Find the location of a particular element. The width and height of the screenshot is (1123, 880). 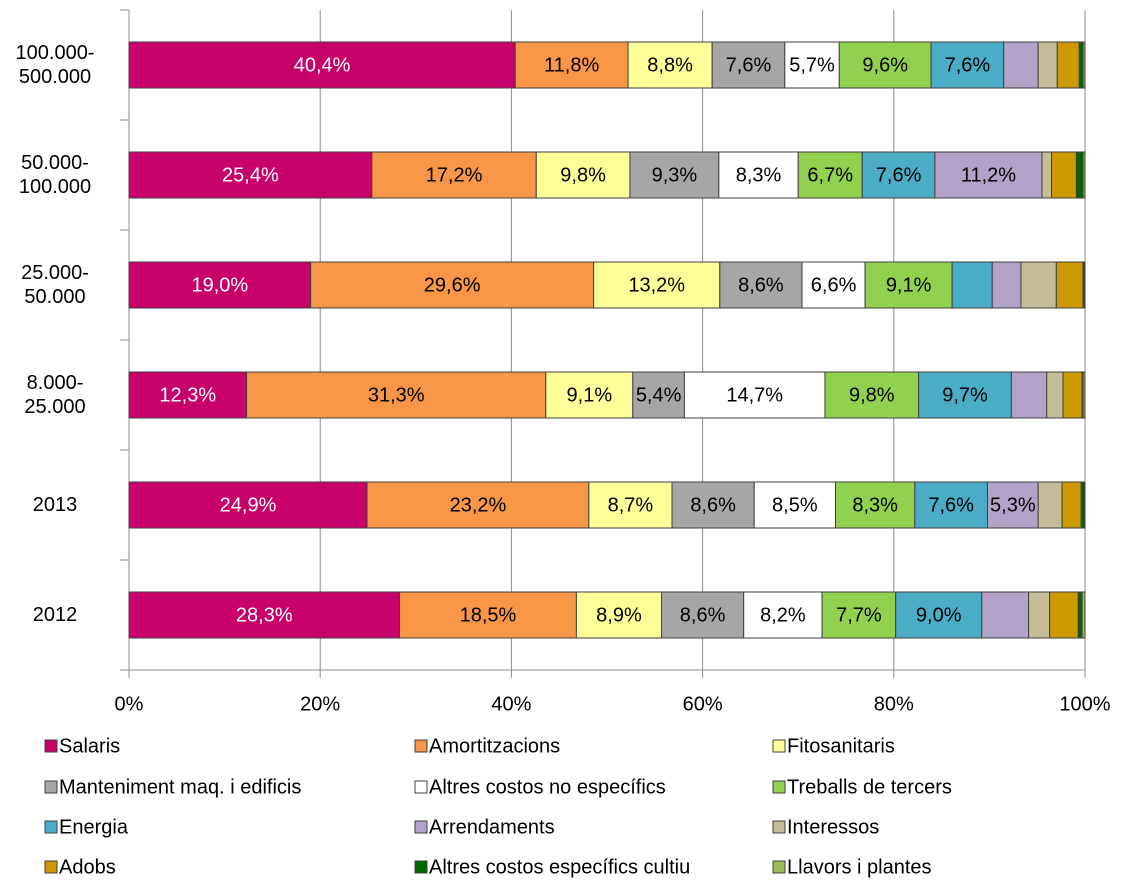

data-label: 28,3% is located at coordinates (264, 615).